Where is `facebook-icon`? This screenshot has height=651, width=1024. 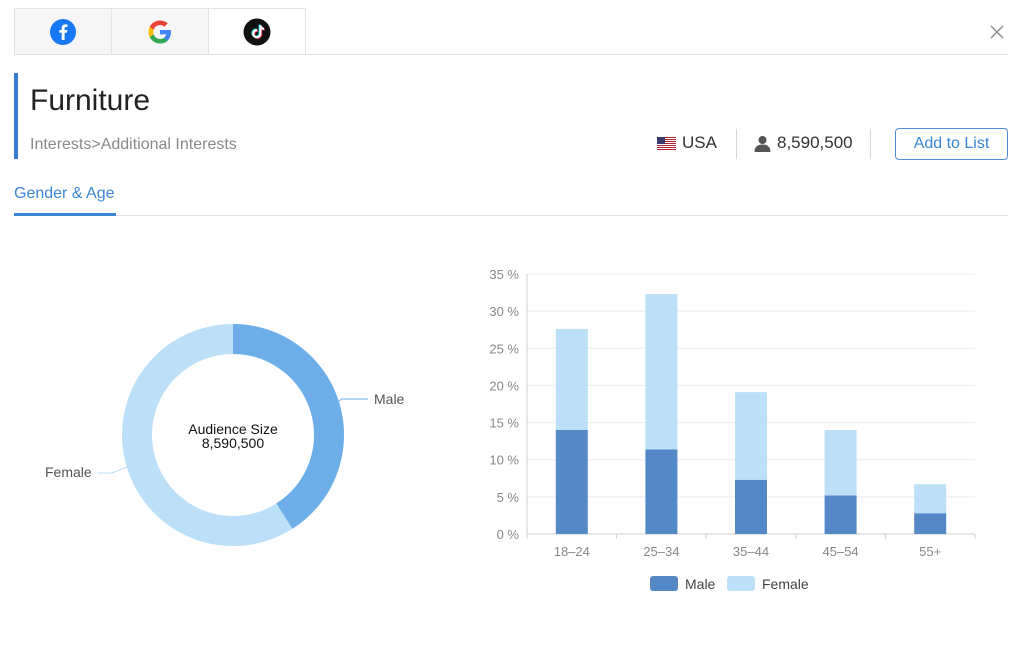 facebook-icon is located at coordinates (63, 31).